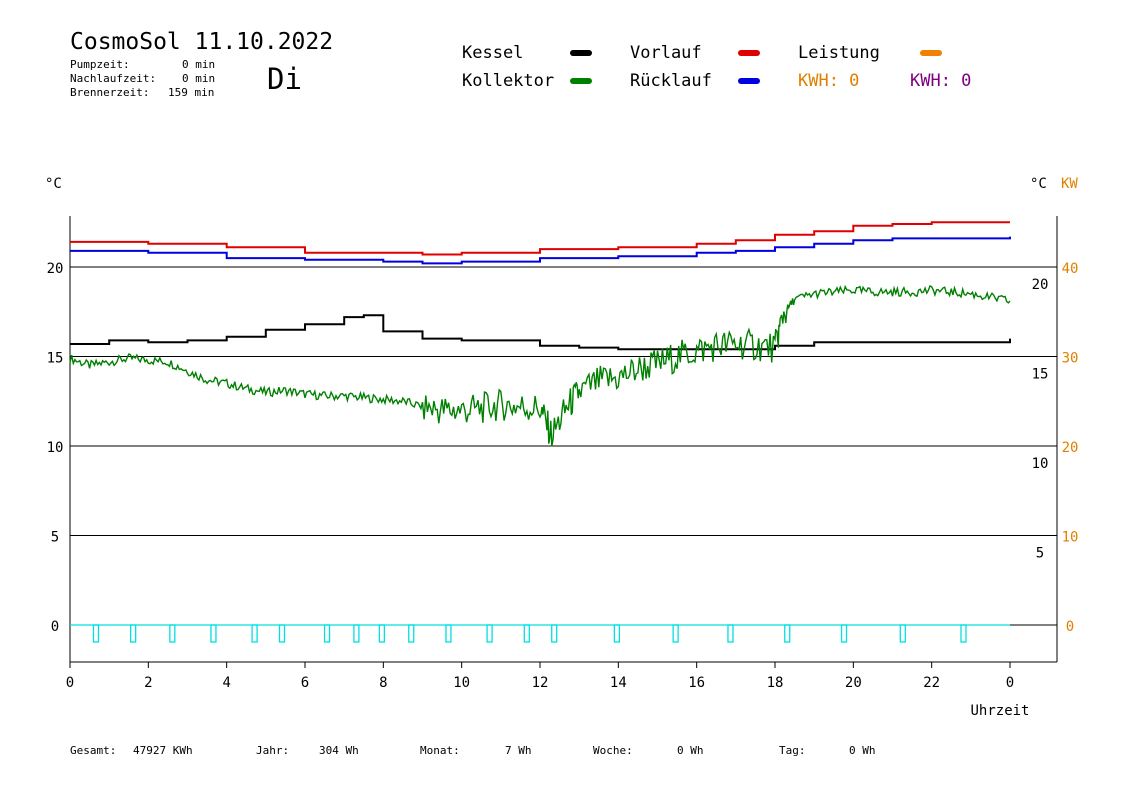 This screenshot has width=1148, height=812. Describe the element at coordinates (1040, 464) in the screenshot. I see `y-right-c-tick-label: 10` at that location.